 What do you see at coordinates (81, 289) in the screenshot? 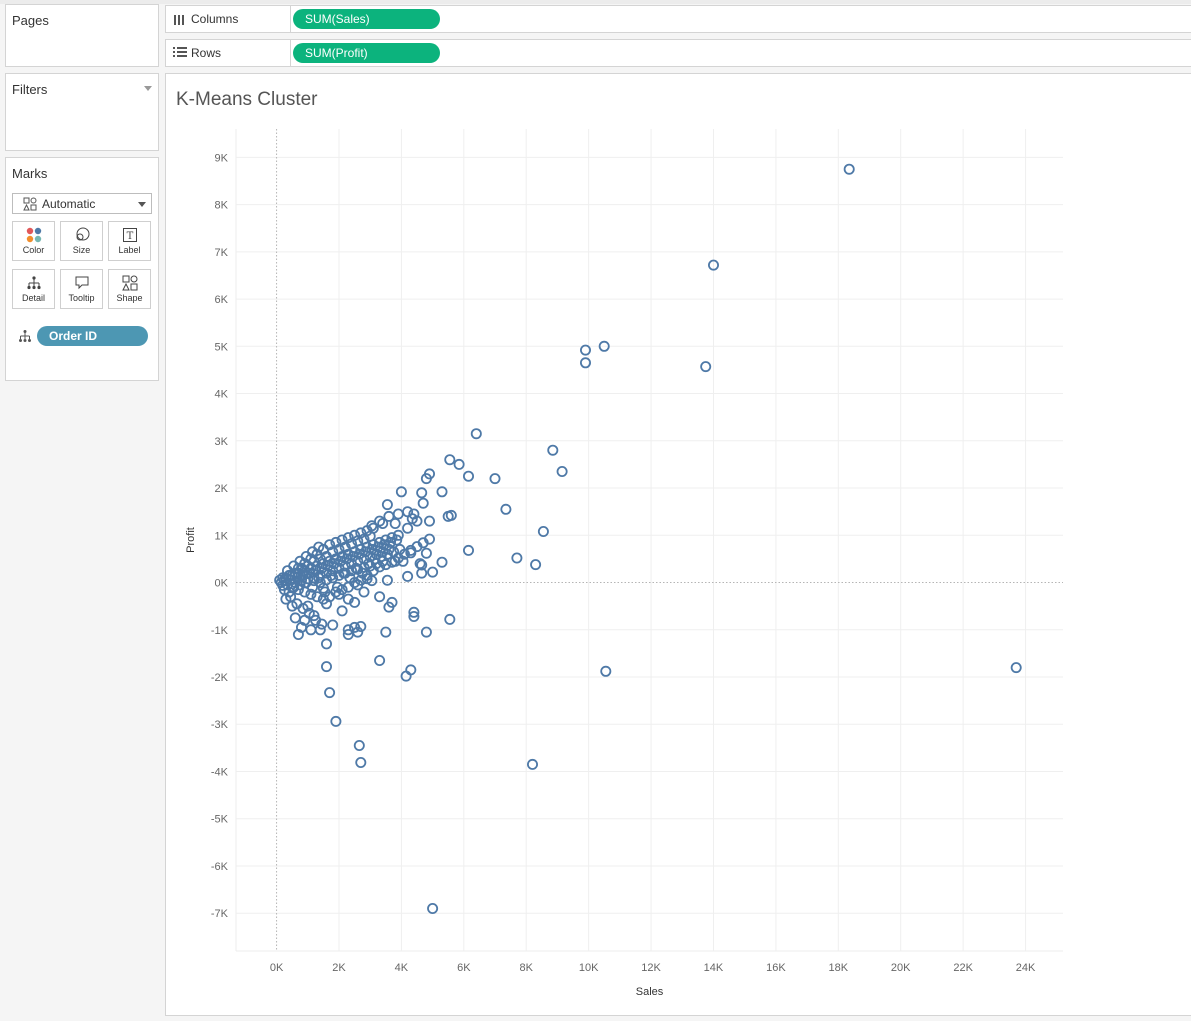
I see `tooltip-button: Tooltip` at bounding box center [81, 289].